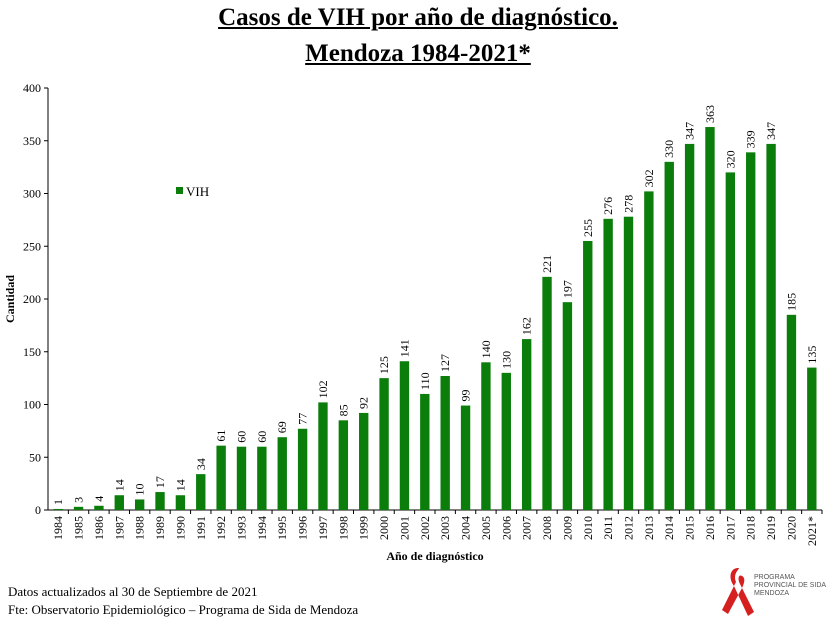 This screenshot has width=836, height=625. Describe the element at coordinates (790, 585) in the screenshot. I see `logo-text-line2: PROVINCIAL DE SIDA` at that location.